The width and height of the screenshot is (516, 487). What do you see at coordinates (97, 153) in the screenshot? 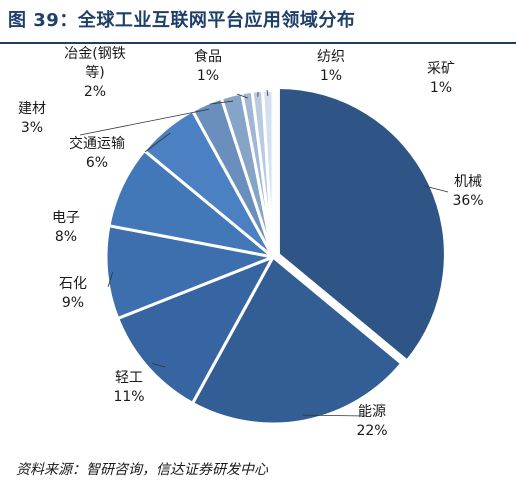
I see `slice-label-6: 交通运输 6%` at bounding box center [97, 153].